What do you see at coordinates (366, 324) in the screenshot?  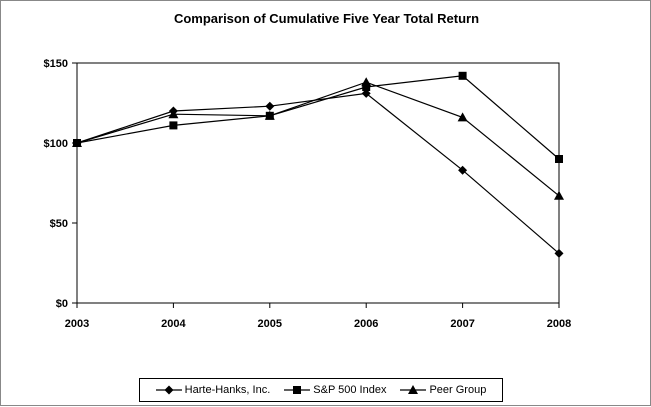 I see `x-tick-label: 2006` at bounding box center [366, 324].